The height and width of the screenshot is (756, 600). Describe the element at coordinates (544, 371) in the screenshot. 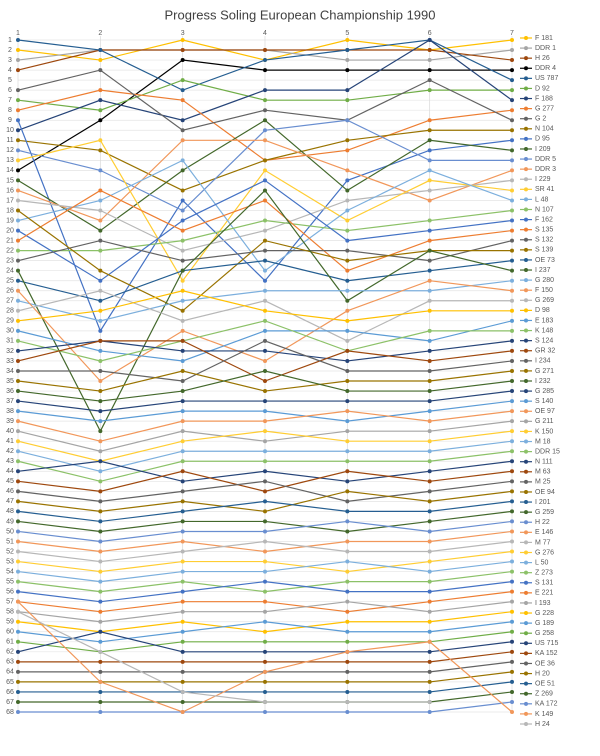

I see `legend-label: G 271` at that location.